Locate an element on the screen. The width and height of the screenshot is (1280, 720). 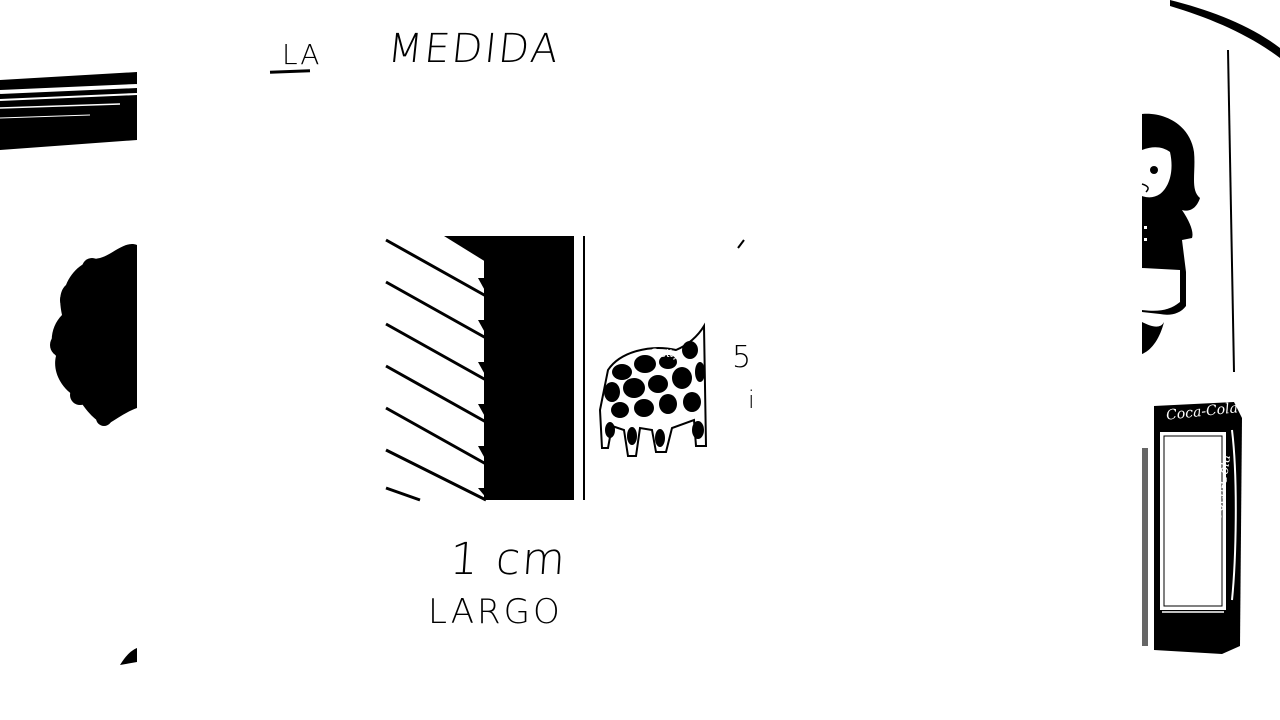
board-title: MEDIDA is located at coordinates (474, 49).